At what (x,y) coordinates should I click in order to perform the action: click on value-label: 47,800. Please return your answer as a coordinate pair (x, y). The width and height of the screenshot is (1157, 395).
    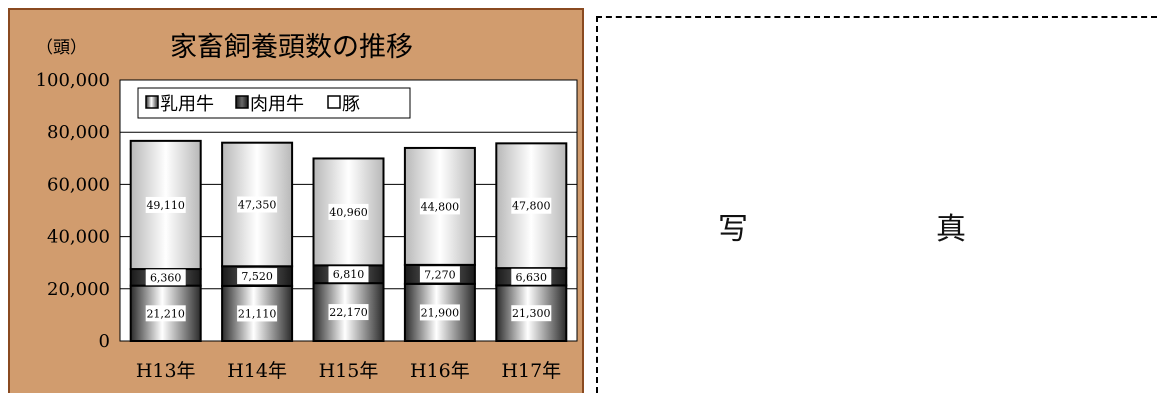
    Looking at the image, I should click on (531, 206).